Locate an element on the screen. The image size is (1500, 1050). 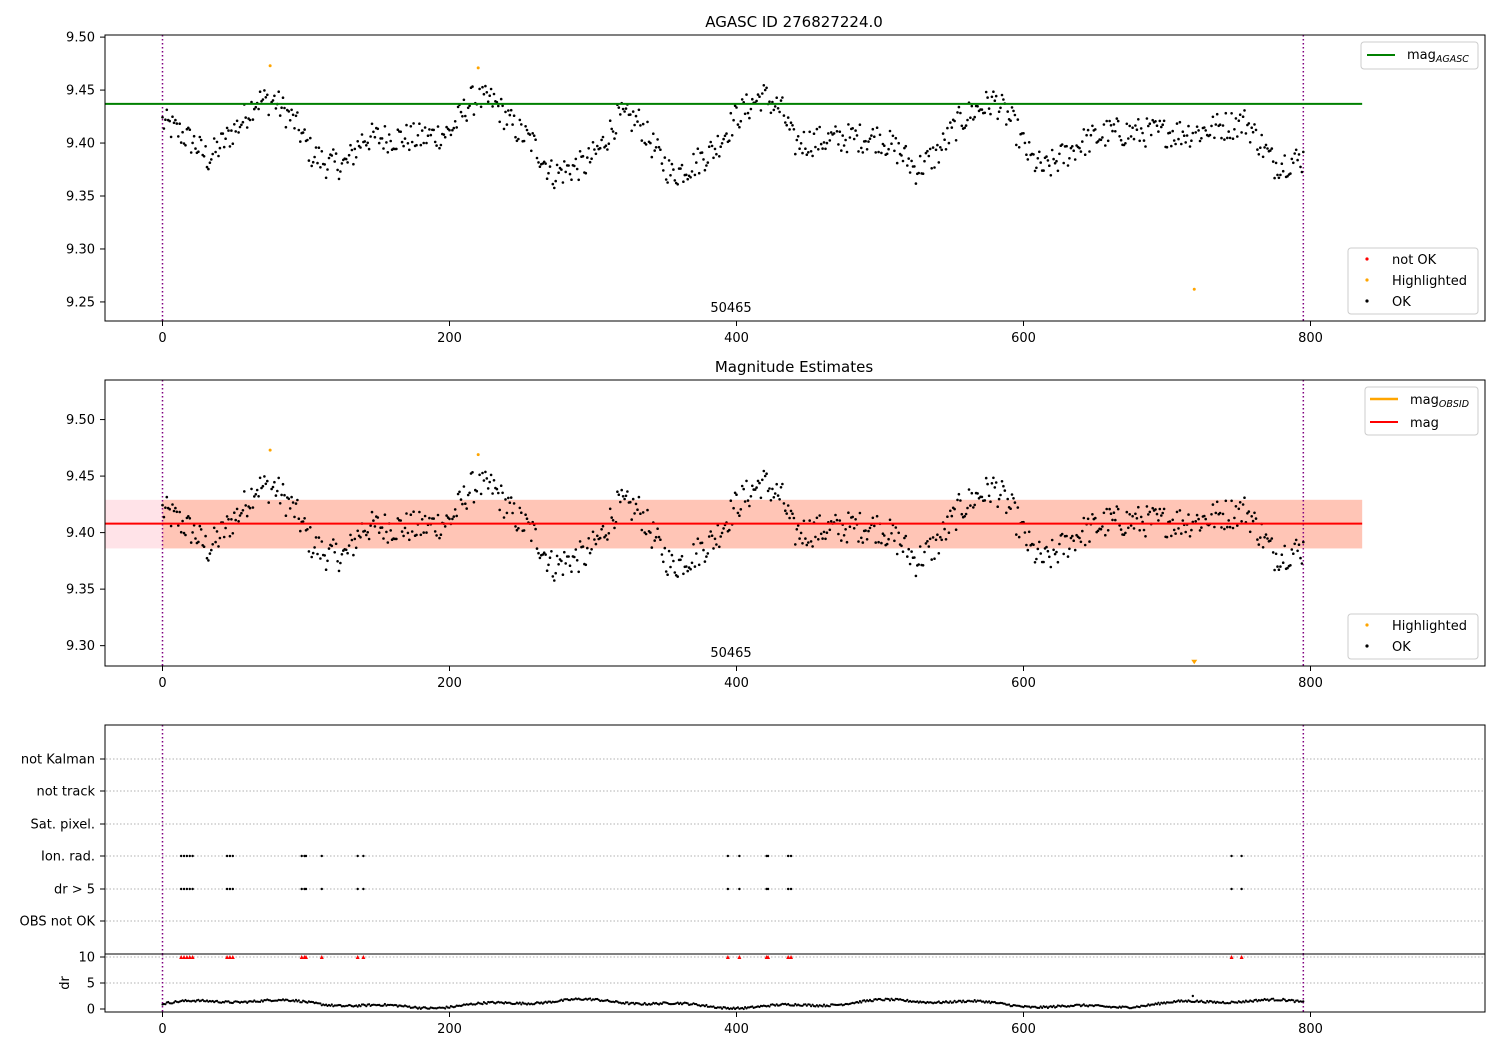
dr-clipped-marker is located at coordinates (768, 957).